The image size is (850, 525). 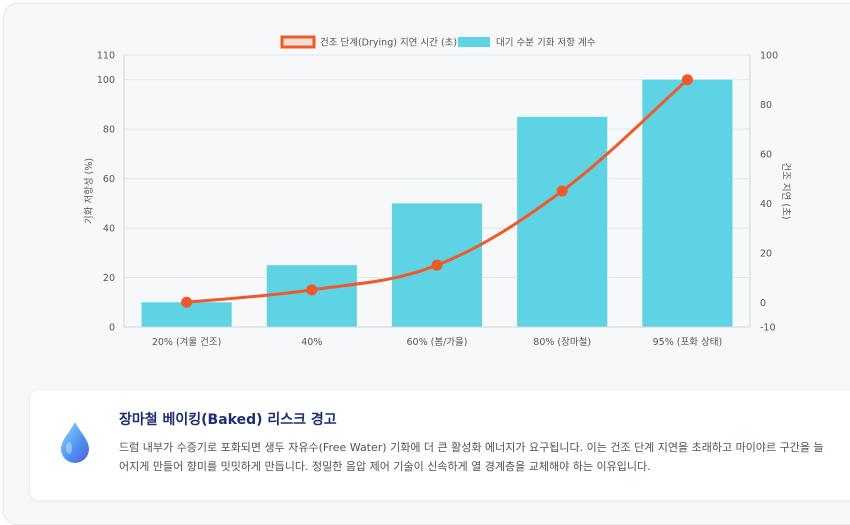 What do you see at coordinates (763, 303) in the screenshot?
I see `y2-tick-label: 0` at bounding box center [763, 303].